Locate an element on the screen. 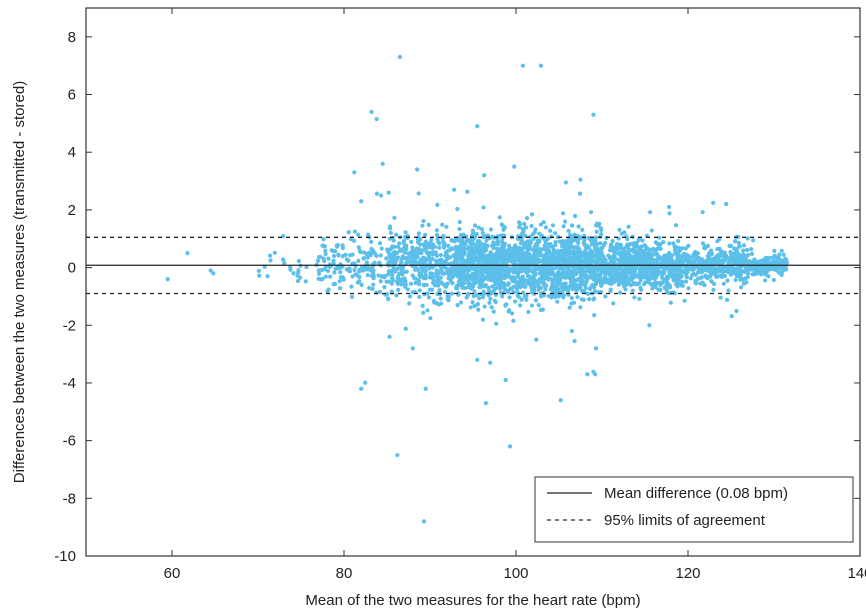 This screenshot has height=616, width=866. y-tick-label: 0 is located at coordinates (72, 268).